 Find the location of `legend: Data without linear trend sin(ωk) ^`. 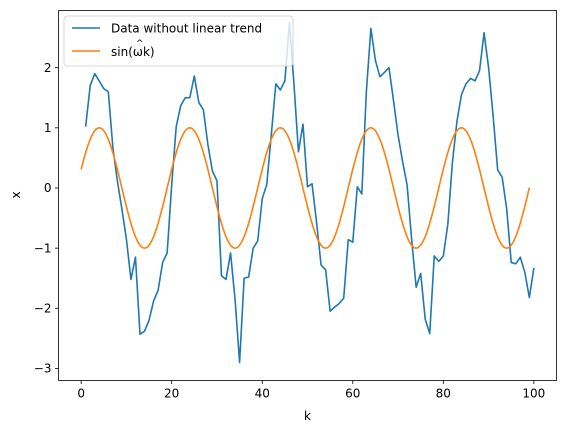

legend: Data without linear trend sin(ωk) ^ is located at coordinates (178, 41).